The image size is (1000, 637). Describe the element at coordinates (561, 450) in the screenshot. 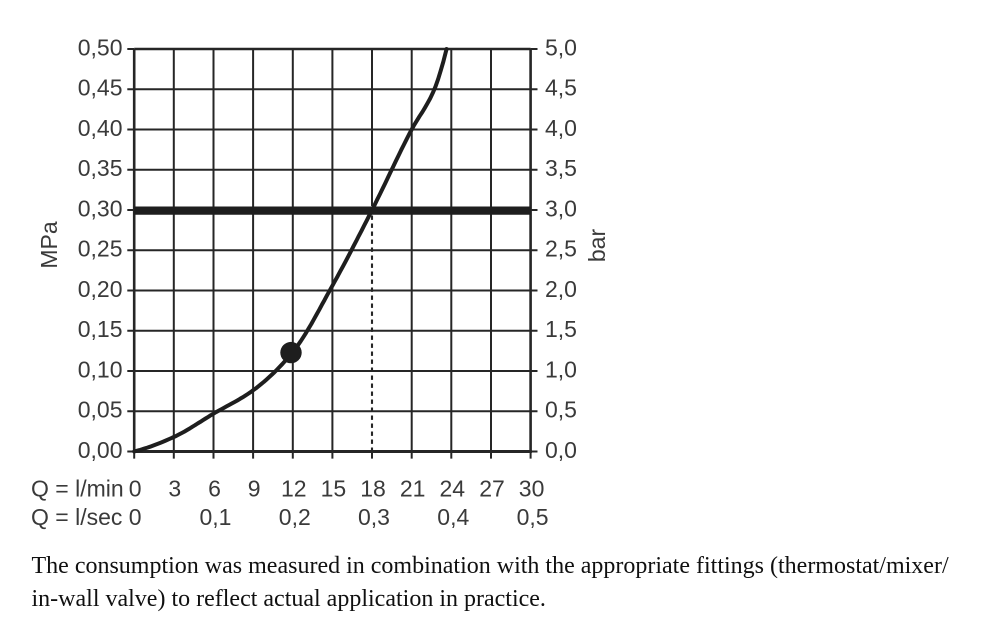

I see `svg-text: 0,0` at that location.